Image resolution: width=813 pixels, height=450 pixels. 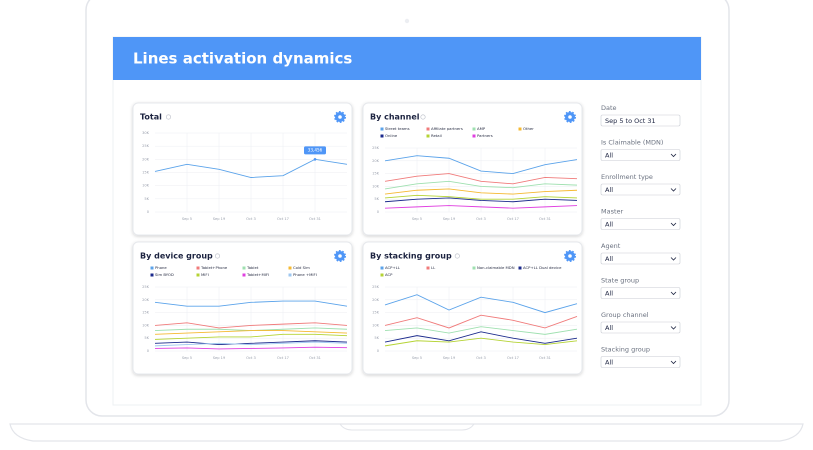 I want to click on legend-label: LL, so click(x=433, y=267).